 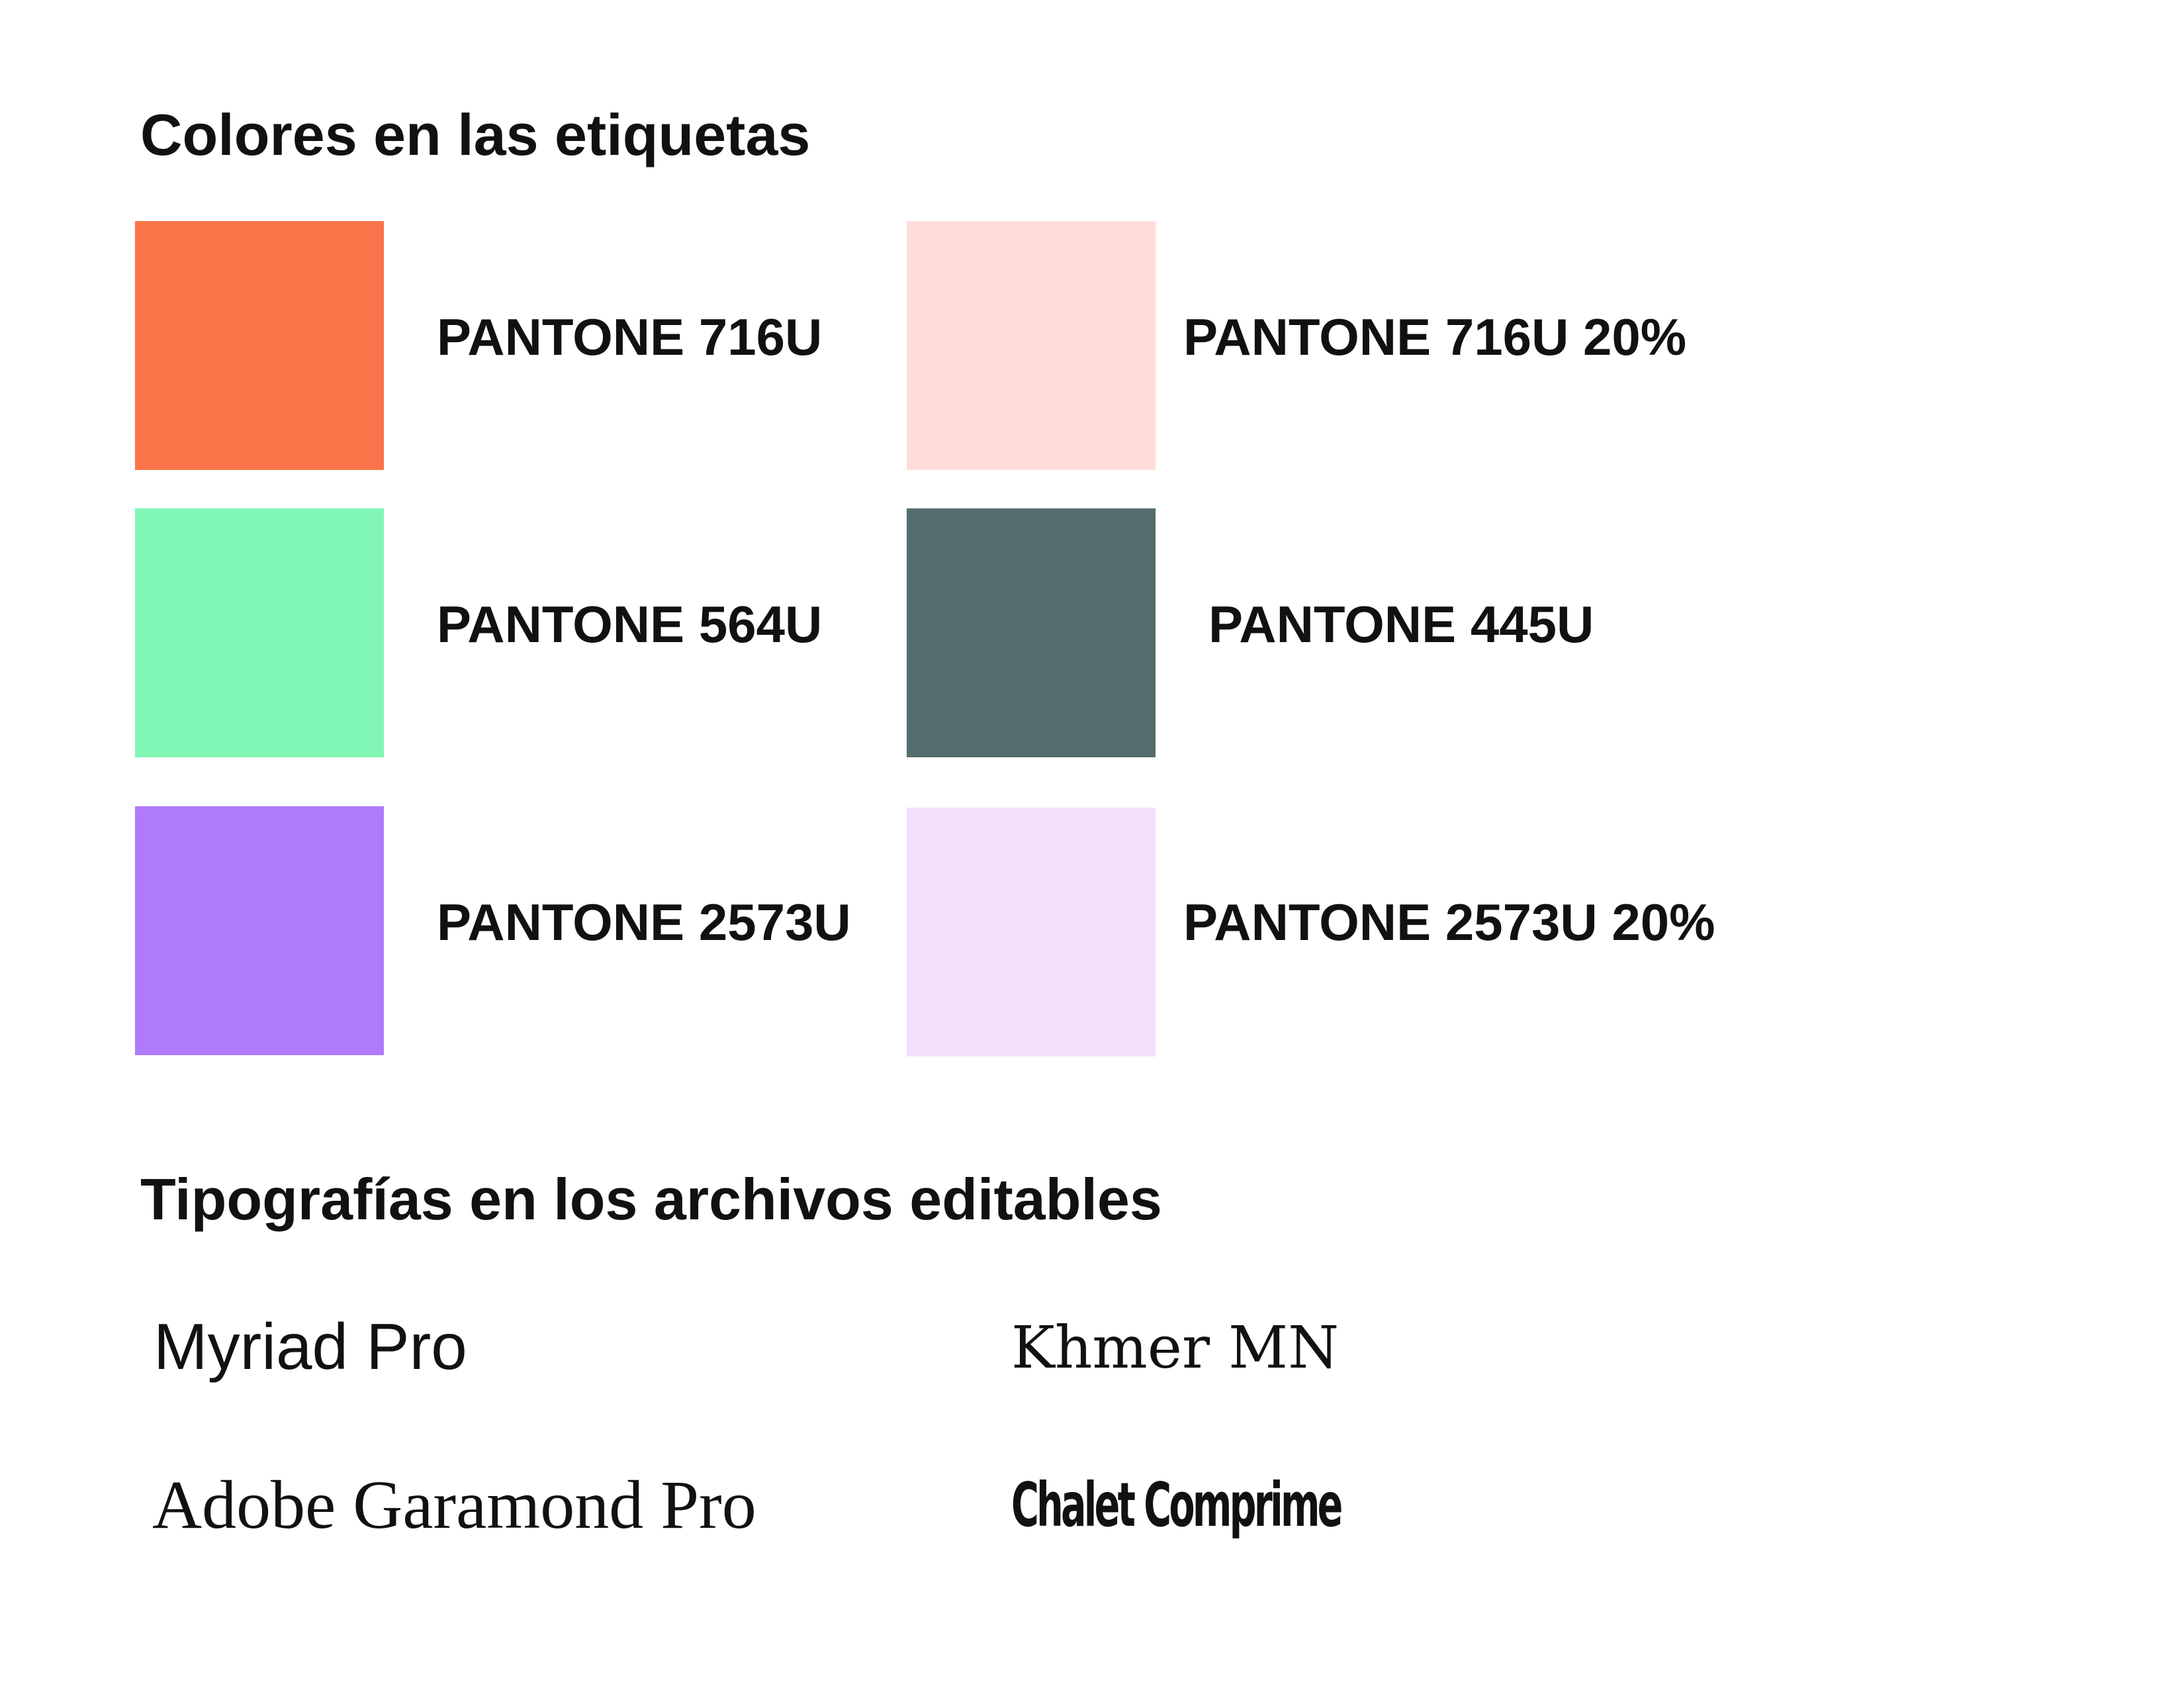 I want to click on color-label-pantone-2573u: PANTONE 2573U, so click(x=644, y=922).